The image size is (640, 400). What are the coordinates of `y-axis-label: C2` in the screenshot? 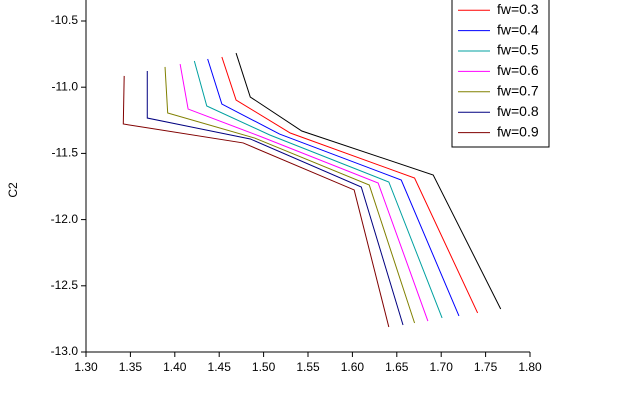 It's located at (13, 190).